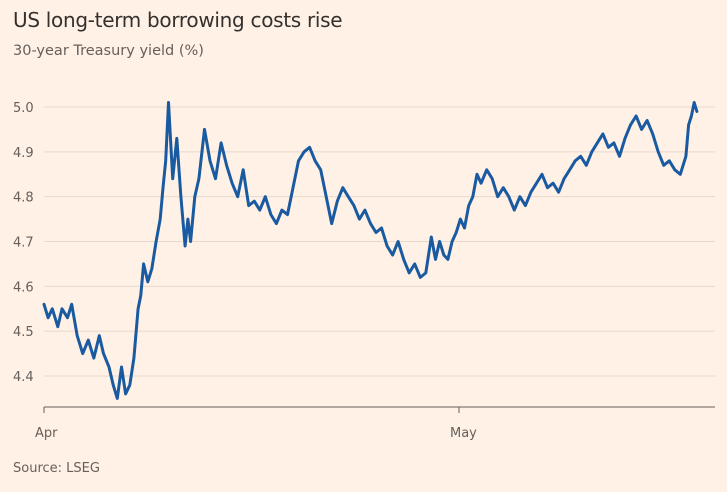  Describe the element at coordinates (46, 433) in the screenshot. I see `x-tick-label: Apr` at that location.